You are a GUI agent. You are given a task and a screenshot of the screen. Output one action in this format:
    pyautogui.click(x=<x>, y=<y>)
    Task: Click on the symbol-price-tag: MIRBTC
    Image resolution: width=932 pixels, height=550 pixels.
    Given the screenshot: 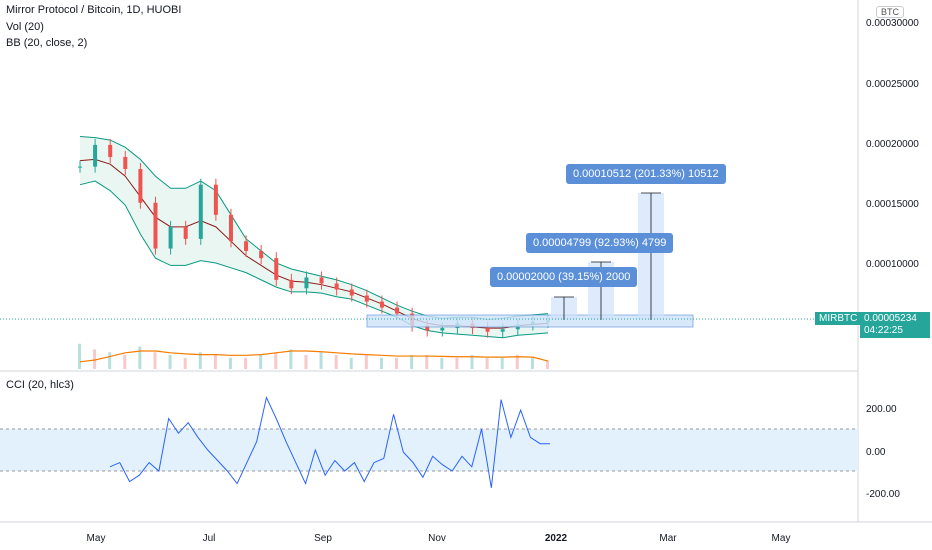 What is the action you would take?
    pyautogui.click(x=838, y=318)
    